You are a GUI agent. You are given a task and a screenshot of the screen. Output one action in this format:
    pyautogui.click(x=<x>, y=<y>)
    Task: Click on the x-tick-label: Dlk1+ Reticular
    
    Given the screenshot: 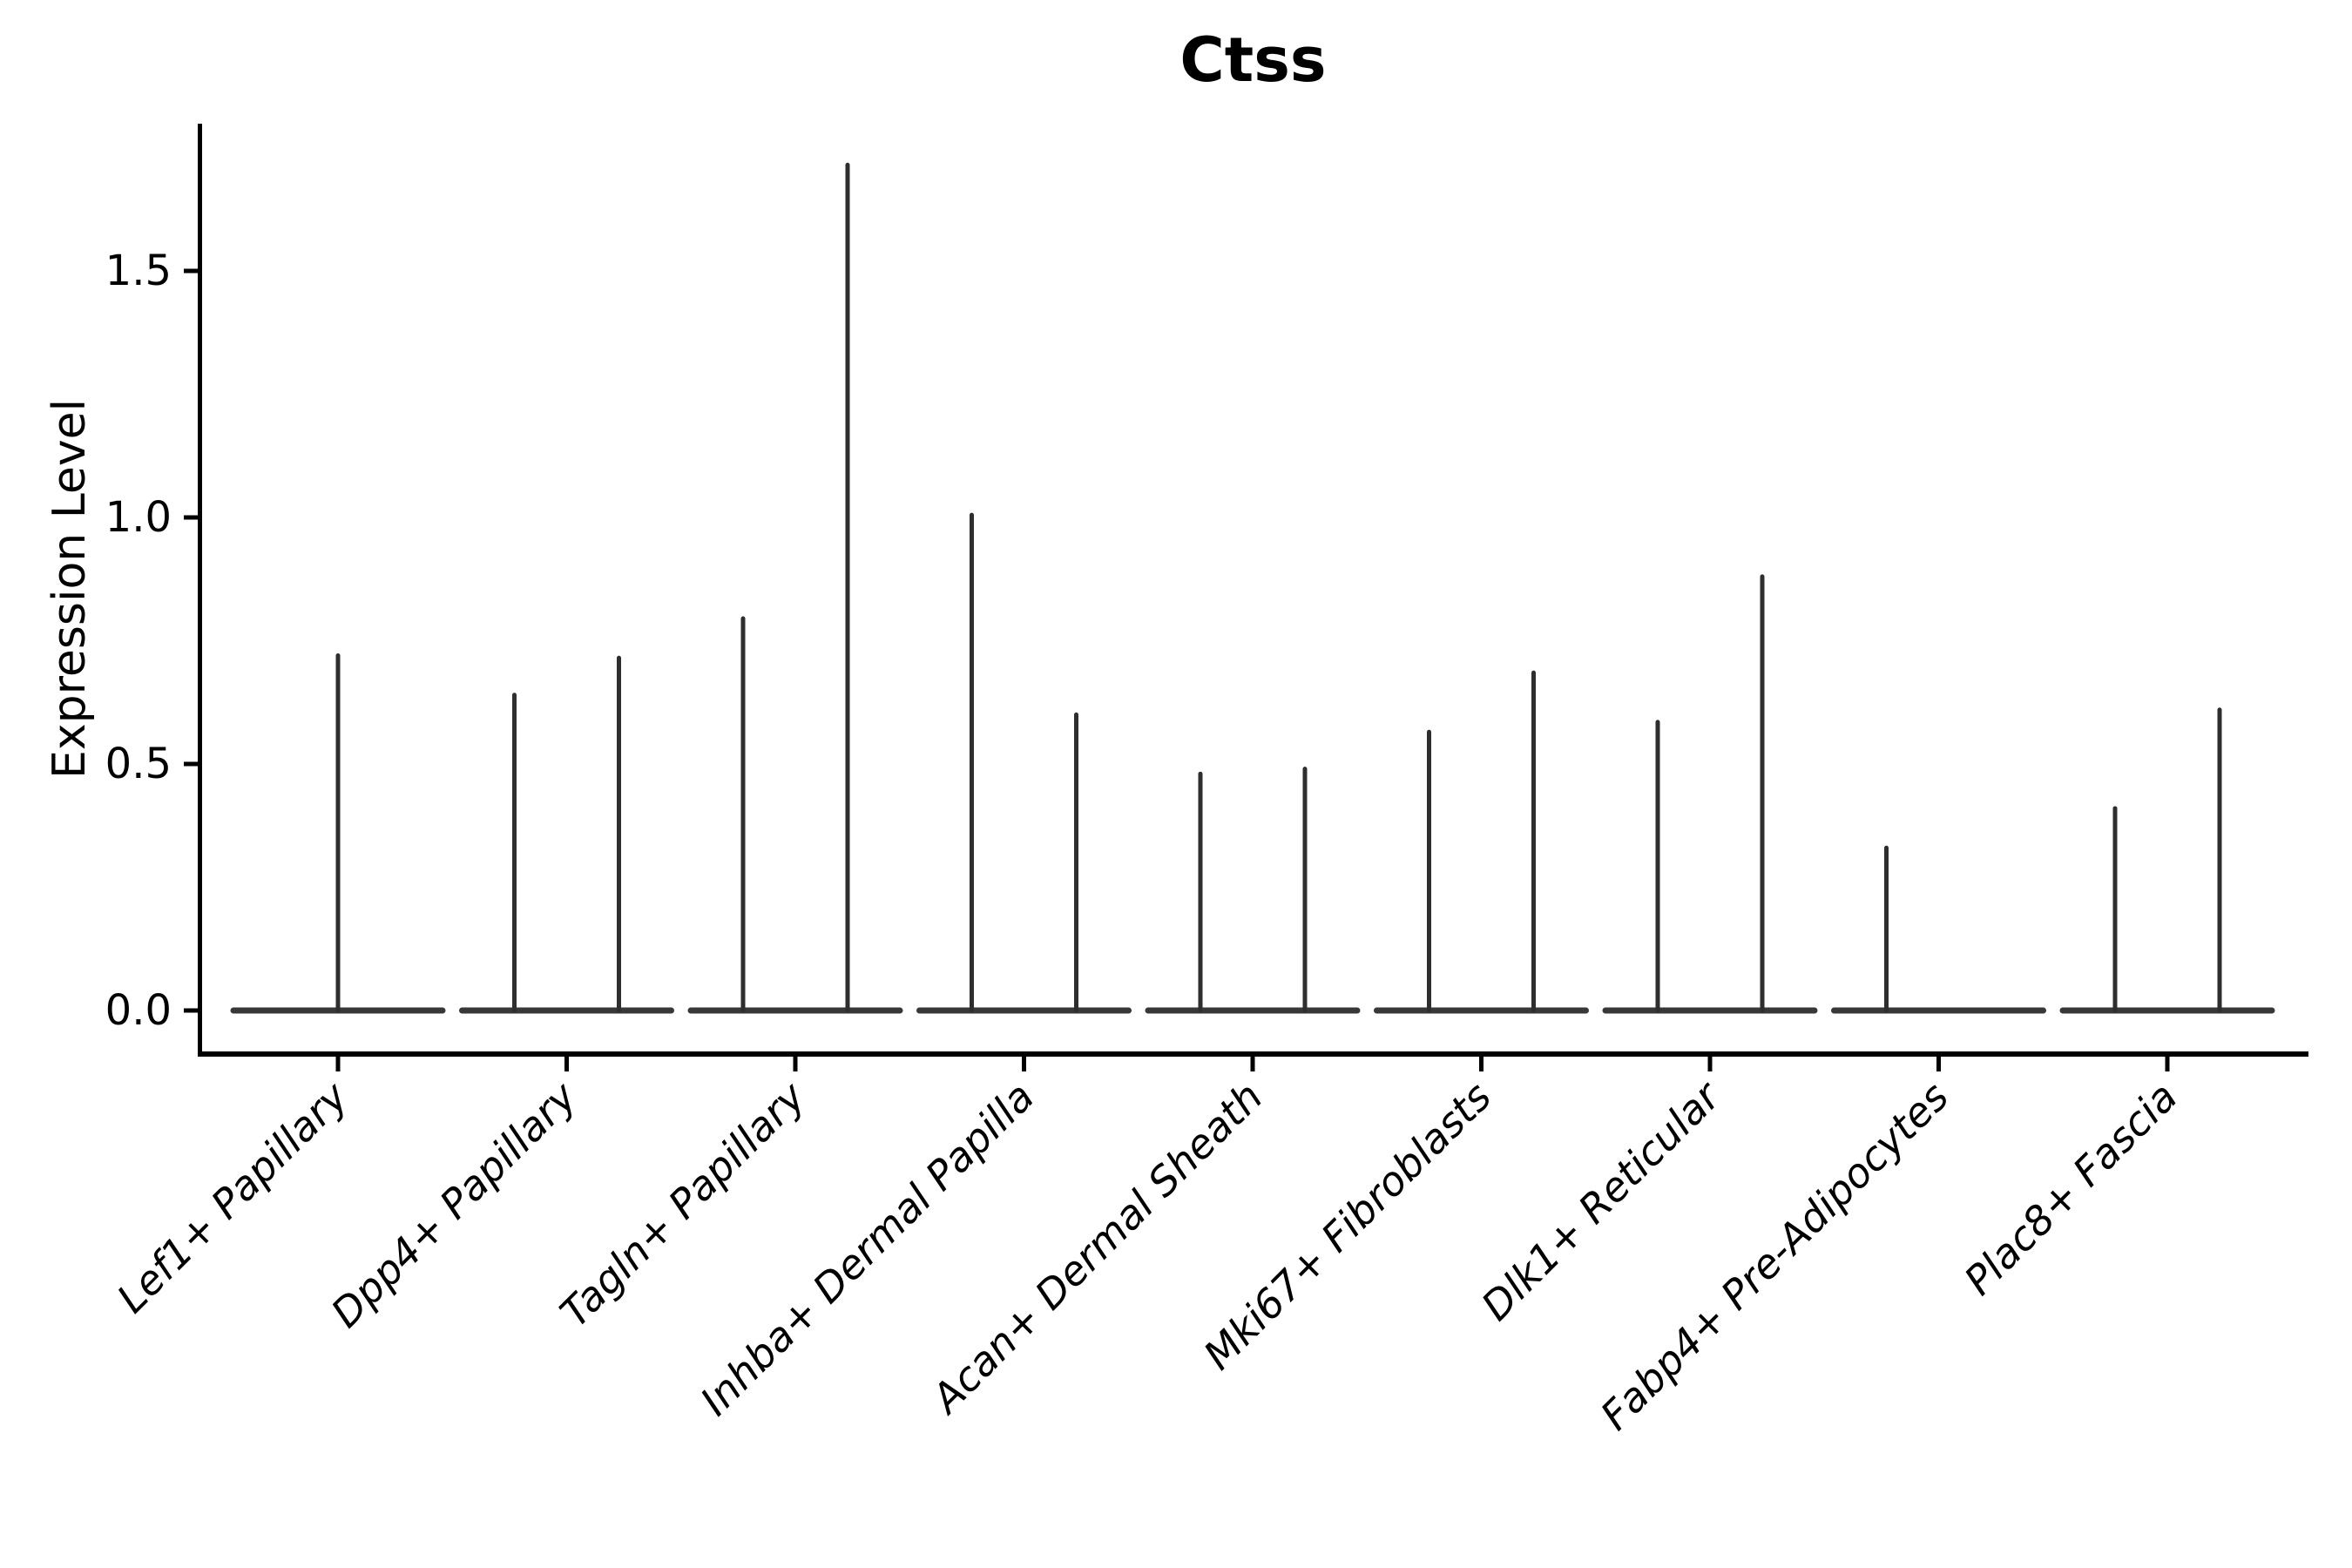 What is the action you would take?
    pyautogui.click(x=1601, y=1200)
    